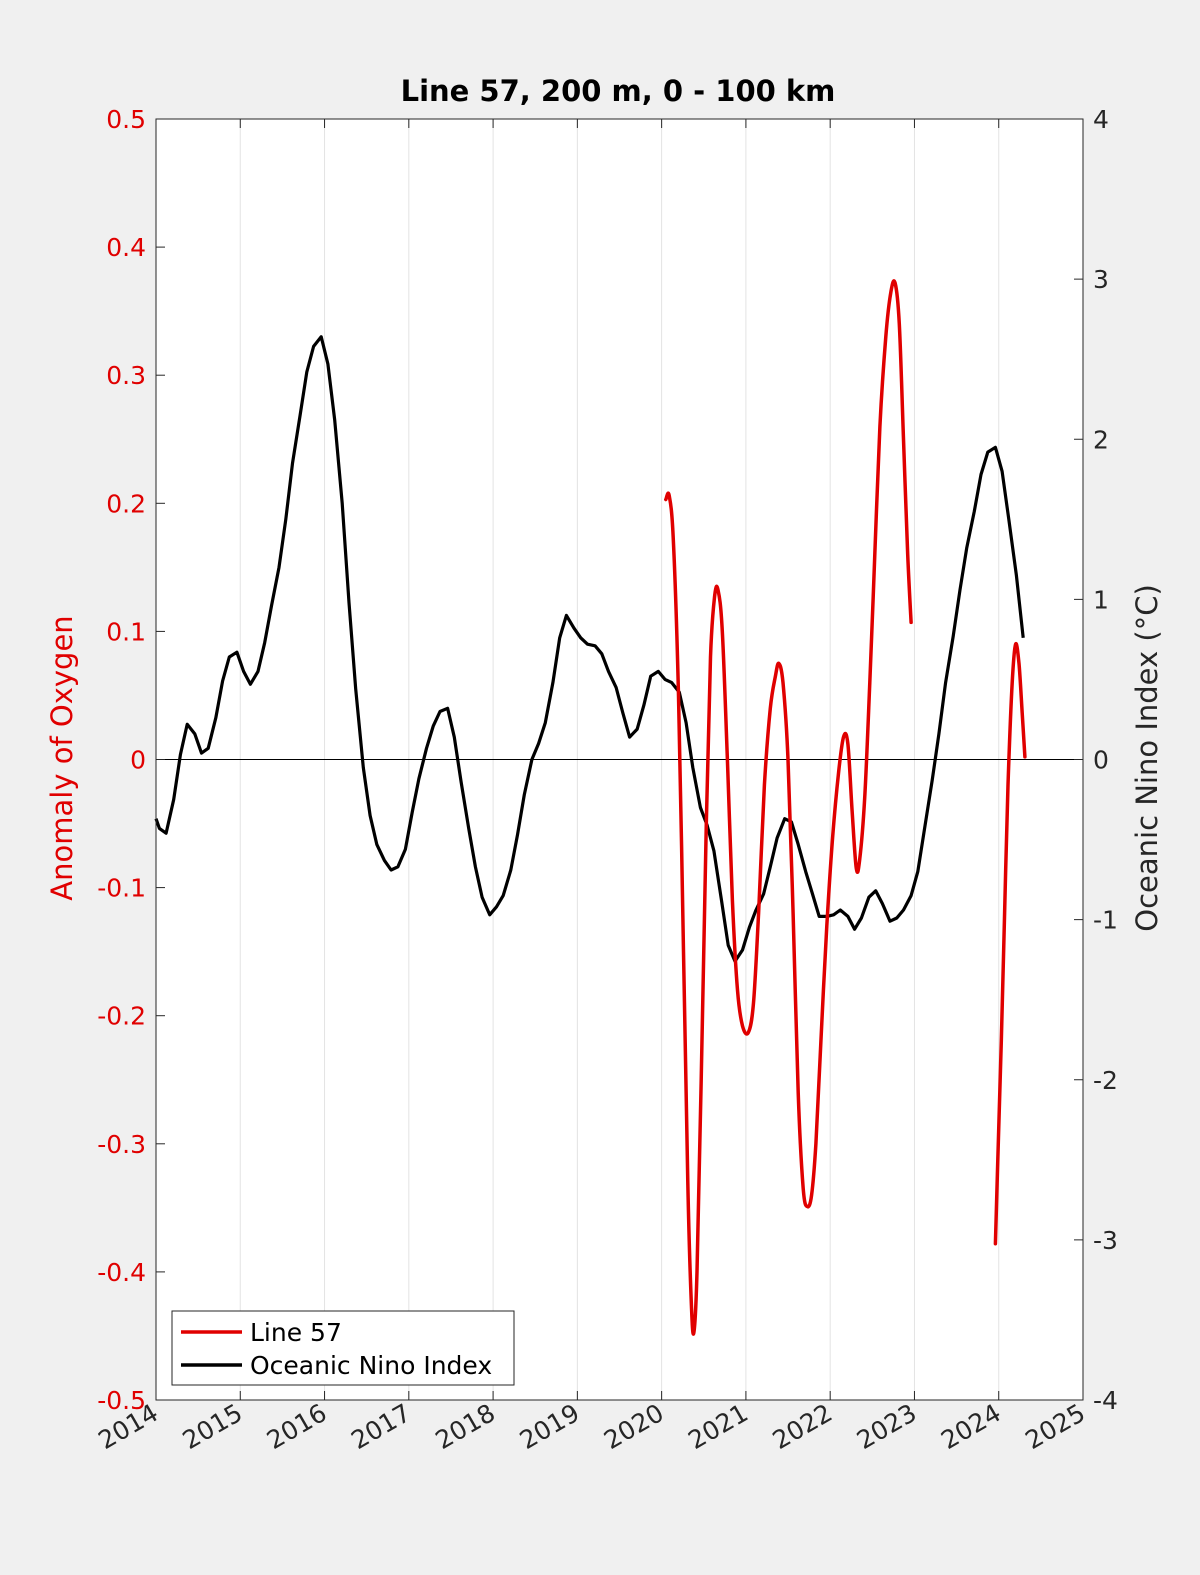 The image size is (1200, 1575). Describe the element at coordinates (381, 1426) in the screenshot. I see `x-tick-label: 2017` at that location.